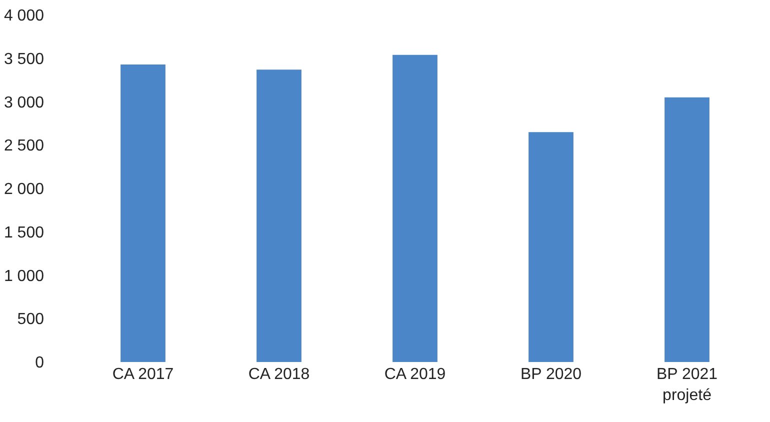  I want to click on y-tick-label: 1 000, so click(24, 276).